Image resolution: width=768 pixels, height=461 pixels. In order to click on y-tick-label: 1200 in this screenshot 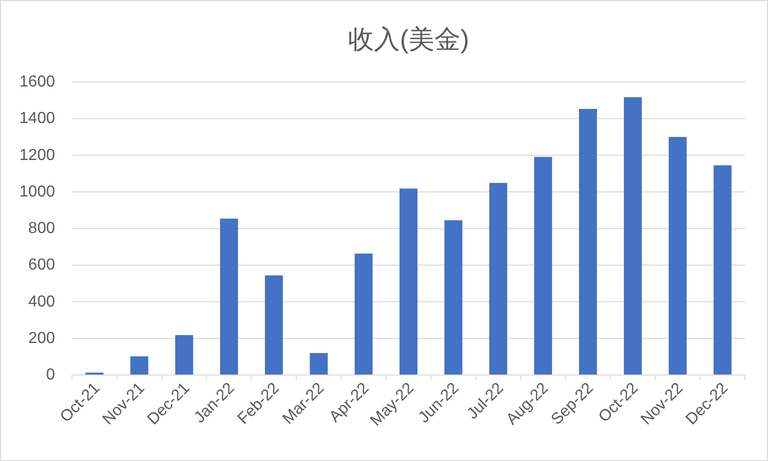, I will do `click(37, 155)`.